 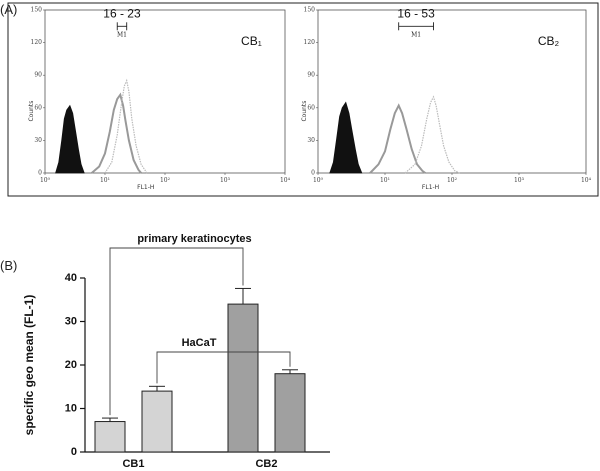 What do you see at coordinates (71, 408) in the screenshot?
I see `y-tick-label: 10` at bounding box center [71, 408].